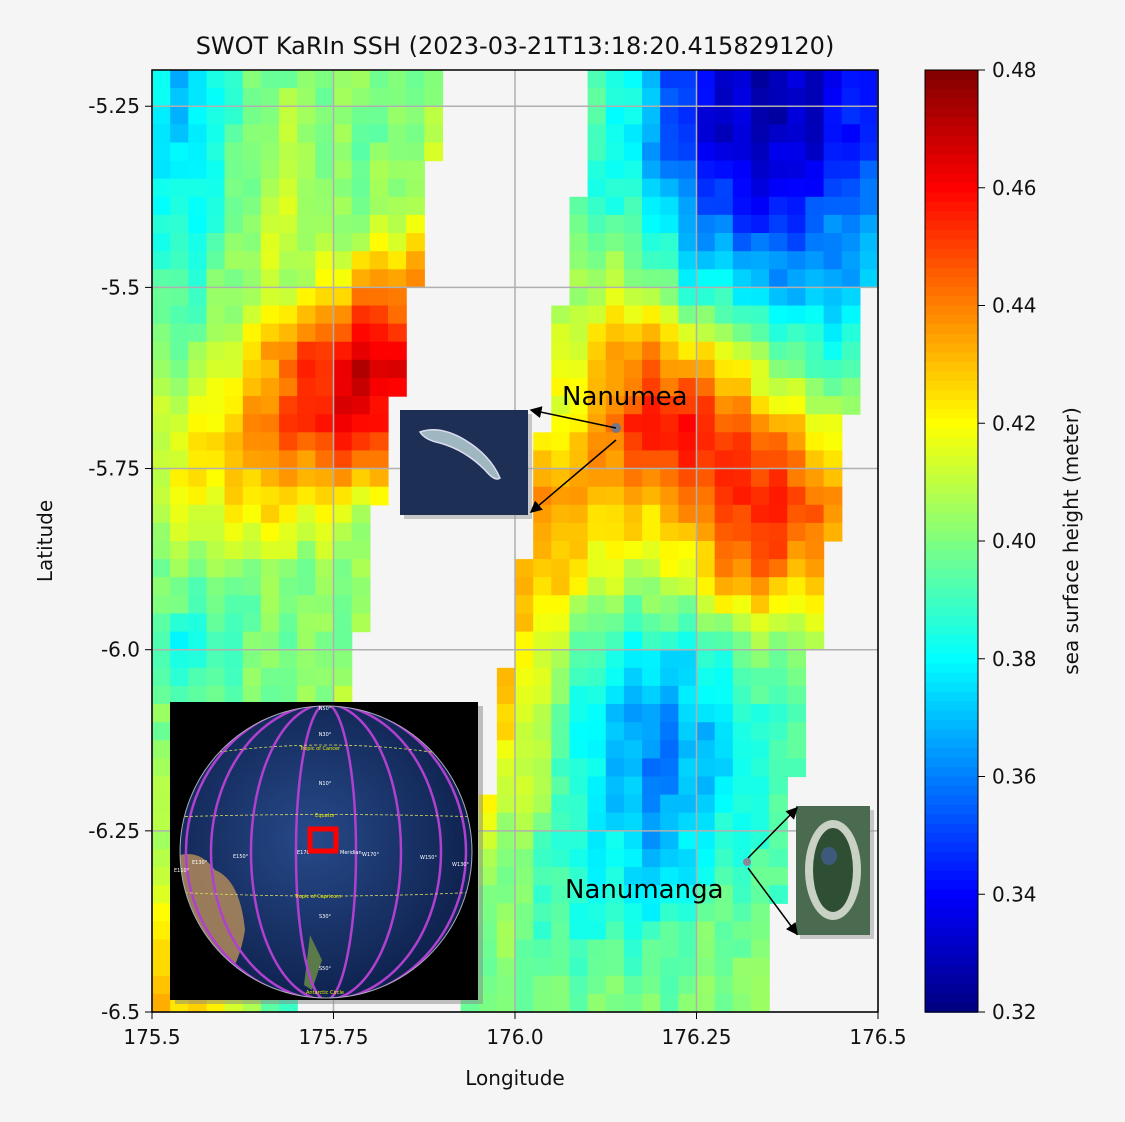  What do you see at coordinates (120, 287) in the screenshot?
I see `y-tick-label: -5.5` at bounding box center [120, 287].